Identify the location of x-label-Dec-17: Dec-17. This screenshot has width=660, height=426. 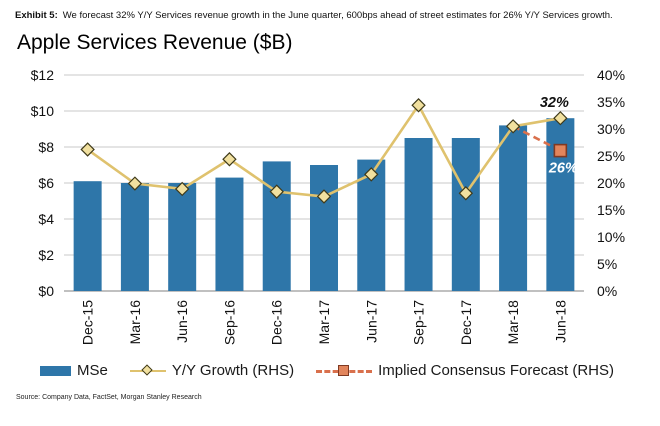
(466, 322).